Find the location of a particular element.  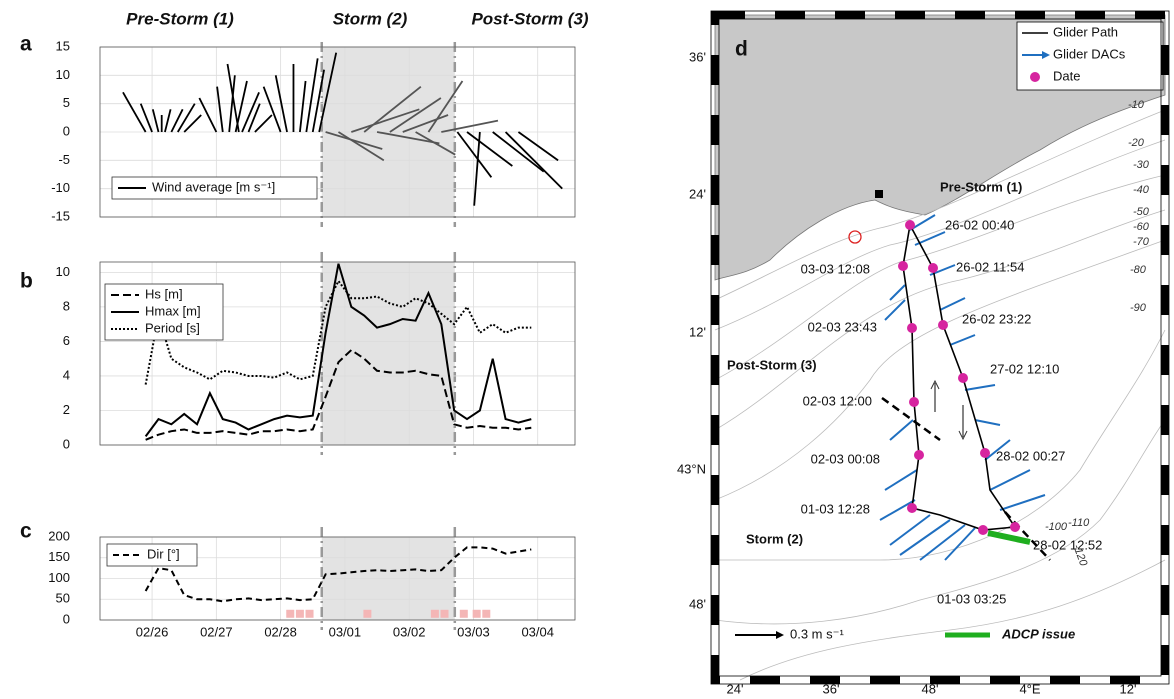

region-label: Storm (2) is located at coordinates (774, 538).